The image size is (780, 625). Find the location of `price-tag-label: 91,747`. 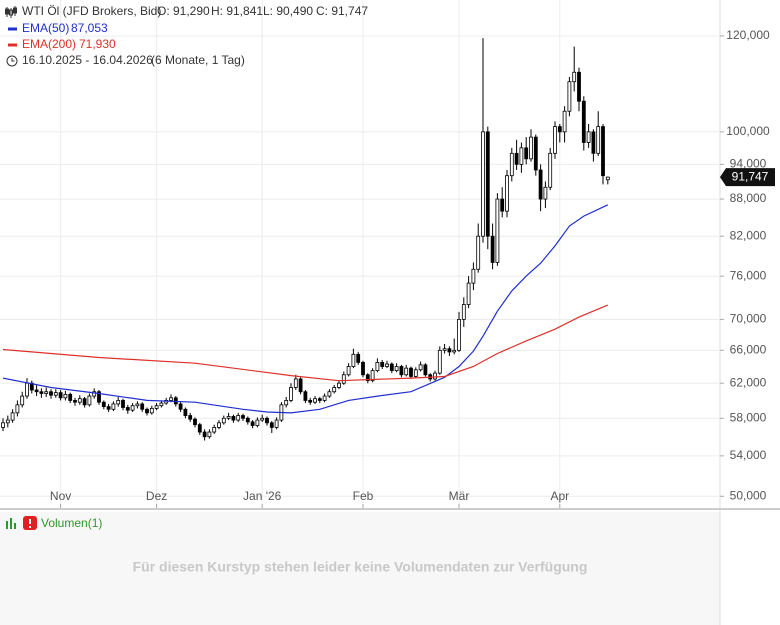

price-tag-label: 91,747 is located at coordinates (750, 176).